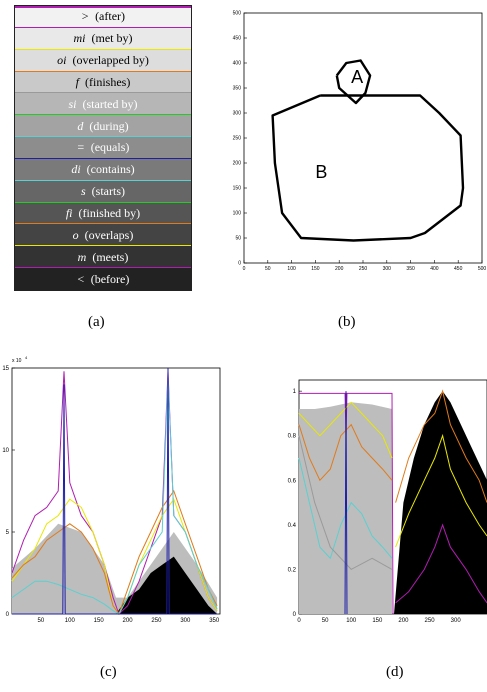 The image size is (487, 692). I want to click on legend-row: mi (met by), so click(103, 38).